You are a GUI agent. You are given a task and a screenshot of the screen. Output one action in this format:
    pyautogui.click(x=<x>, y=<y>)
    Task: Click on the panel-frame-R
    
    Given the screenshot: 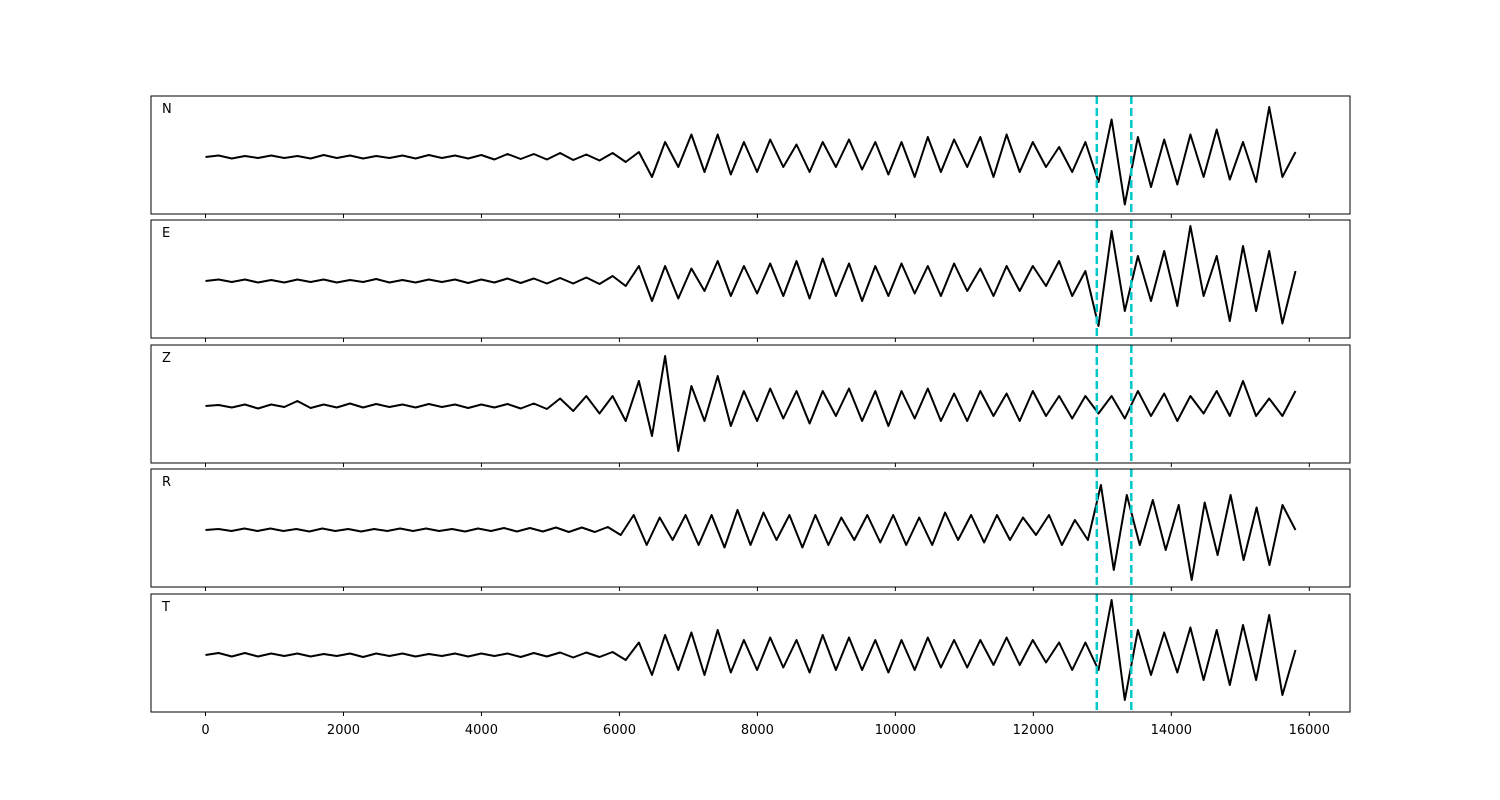 What is the action you would take?
    pyautogui.click(x=750, y=528)
    